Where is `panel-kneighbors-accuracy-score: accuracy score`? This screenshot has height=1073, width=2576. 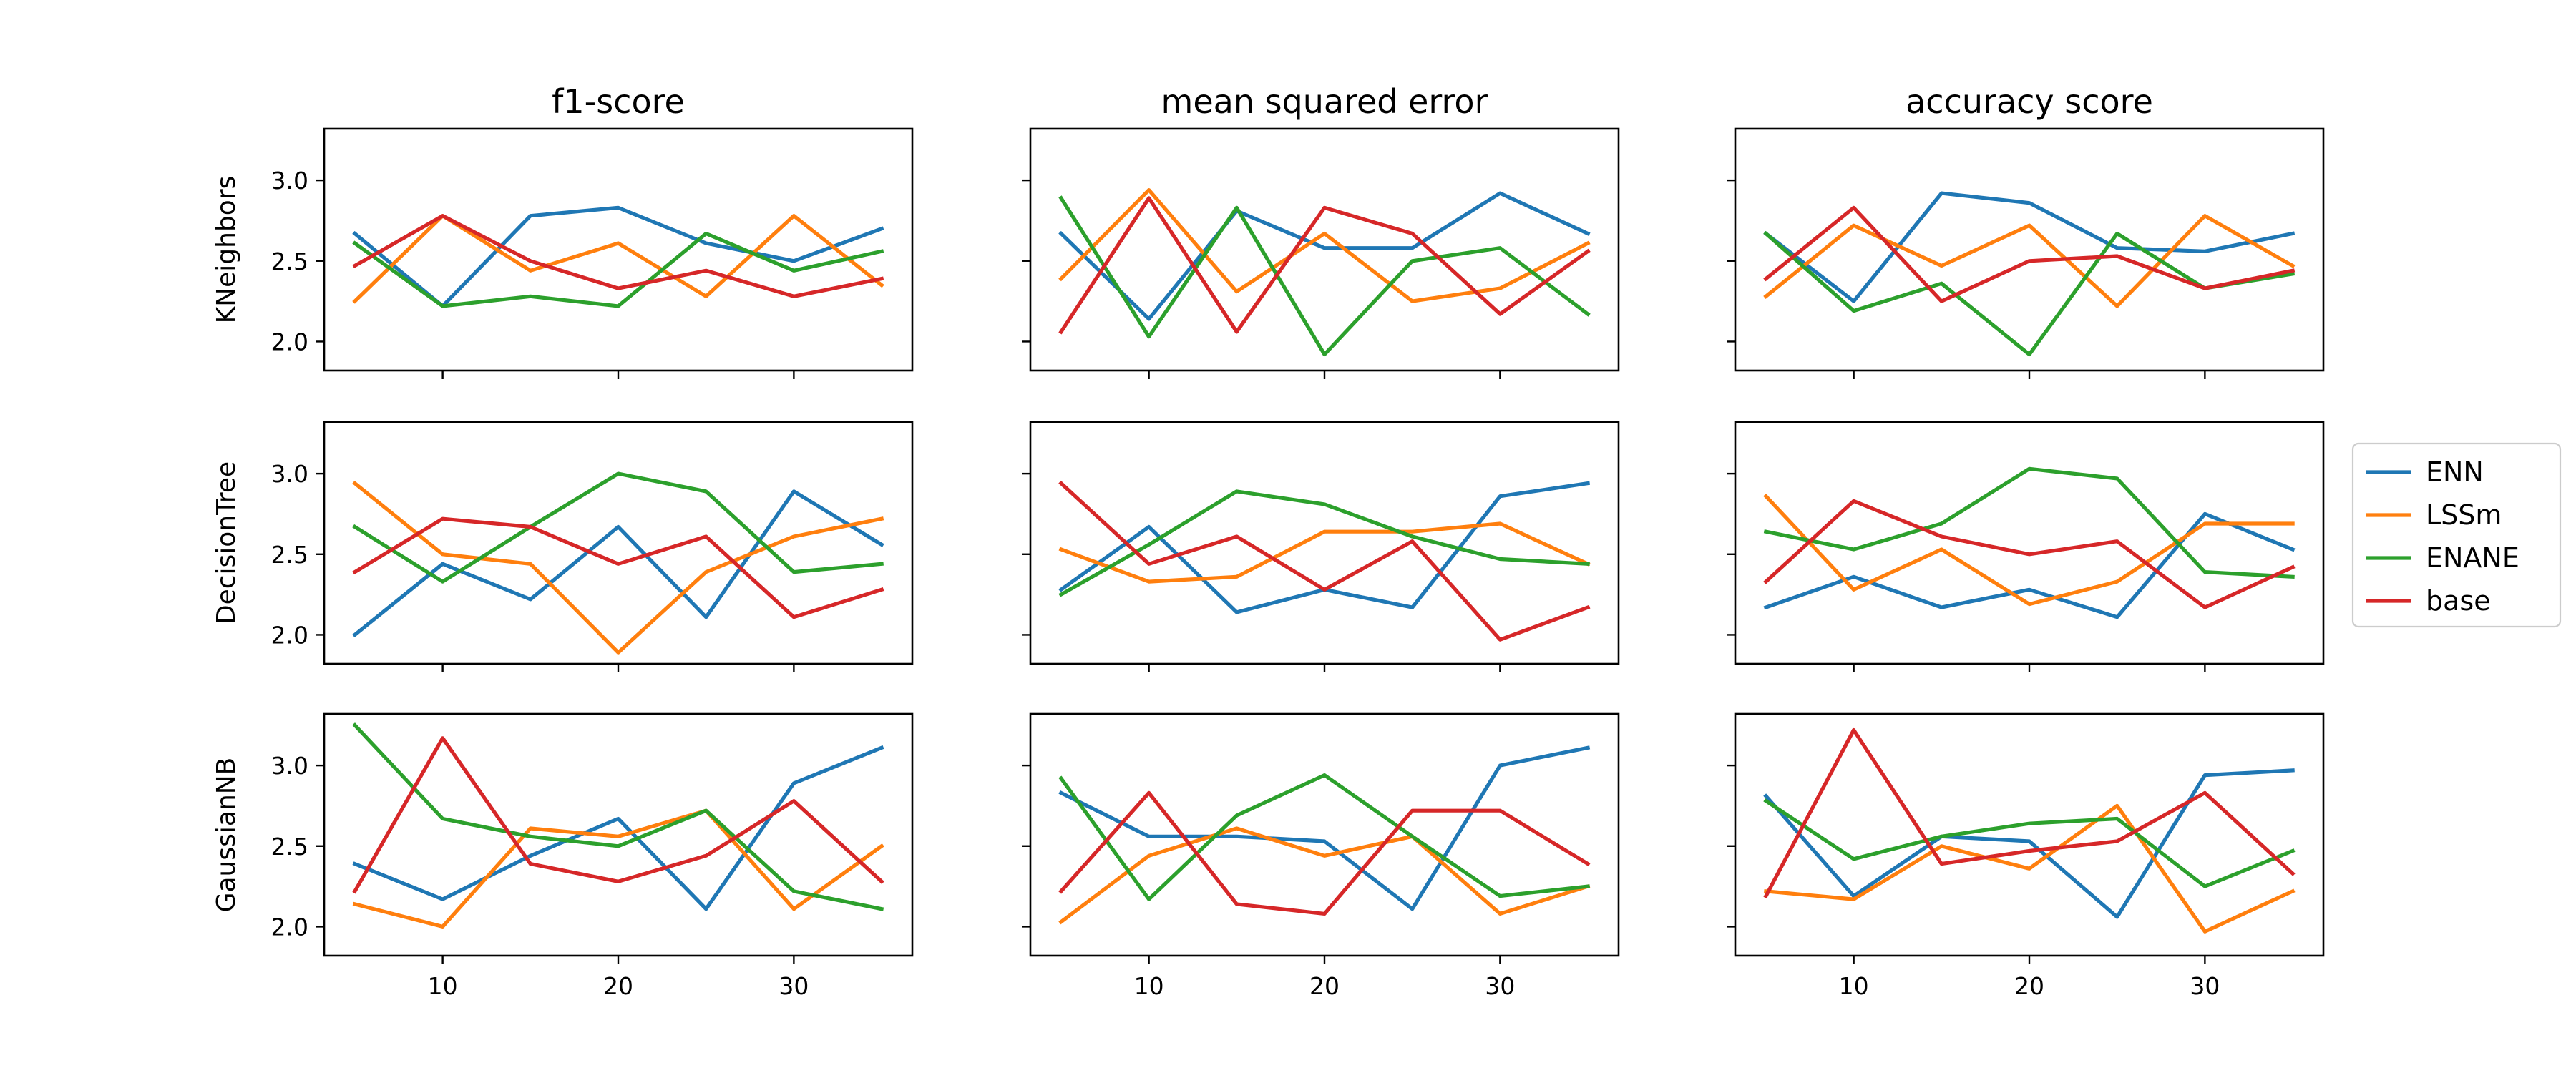 panel-kneighbors-accuracy-score: accuracy score is located at coordinates (2026, 231).